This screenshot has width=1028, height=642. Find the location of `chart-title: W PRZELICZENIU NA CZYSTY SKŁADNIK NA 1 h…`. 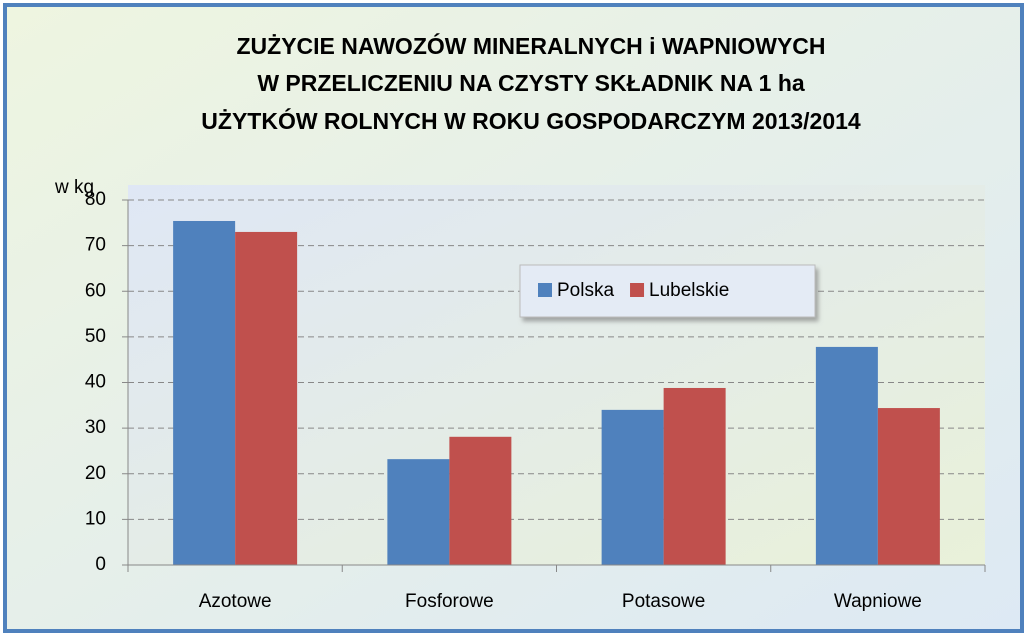

chart-title: W PRZELICZENIU NA CZYSTY SKŁADNIK NA 1 h… is located at coordinates (531, 83).